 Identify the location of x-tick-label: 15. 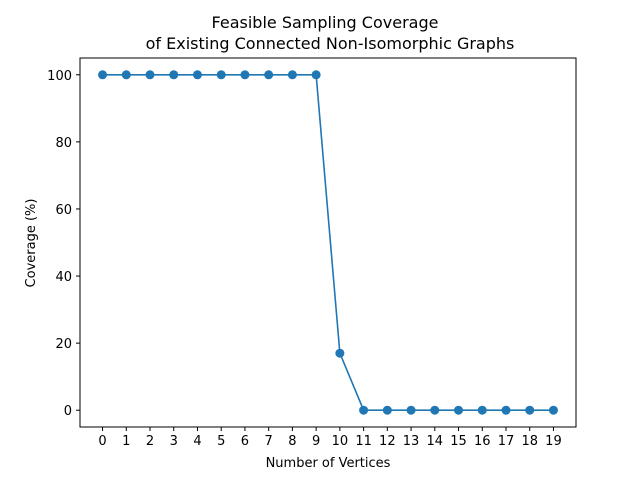
(458, 441).